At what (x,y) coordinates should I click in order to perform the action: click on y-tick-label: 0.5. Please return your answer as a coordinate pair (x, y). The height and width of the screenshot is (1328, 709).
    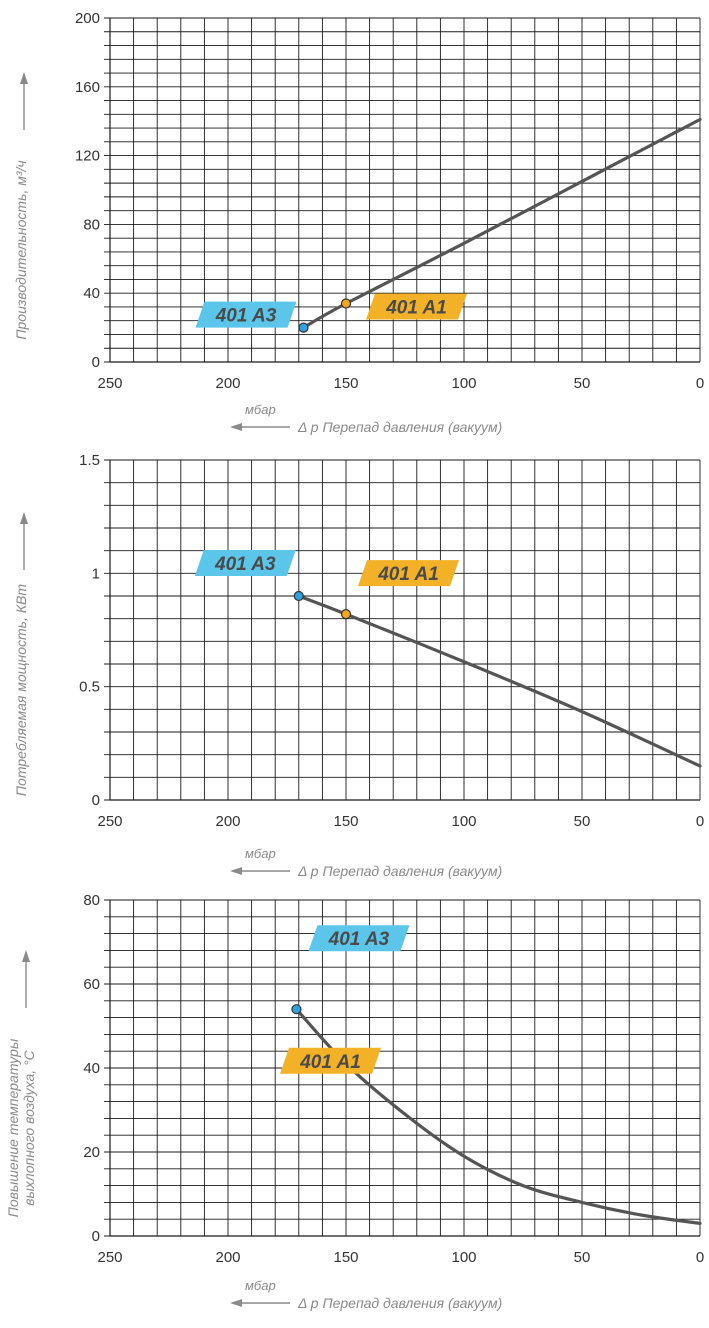
    Looking at the image, I should click on (89, 687).